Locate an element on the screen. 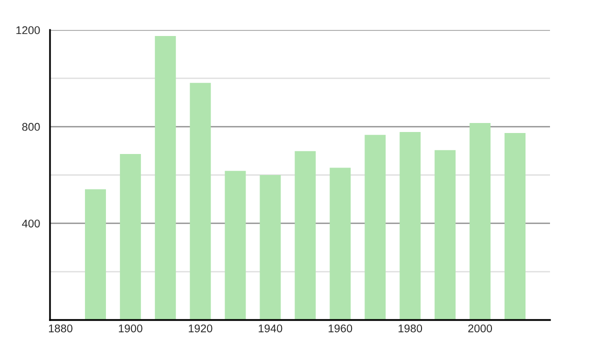 This screenshot has height=350, width=600. y-tick-label: 400 is located at coordinates (31, 224).